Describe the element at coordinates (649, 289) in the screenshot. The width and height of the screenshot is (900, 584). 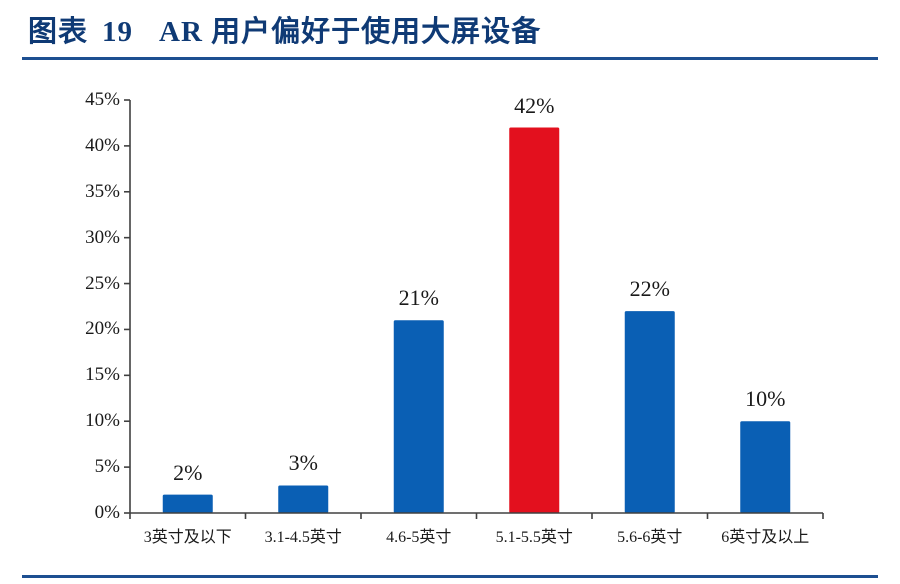
I see `bar-value-label: 22%` at that location.